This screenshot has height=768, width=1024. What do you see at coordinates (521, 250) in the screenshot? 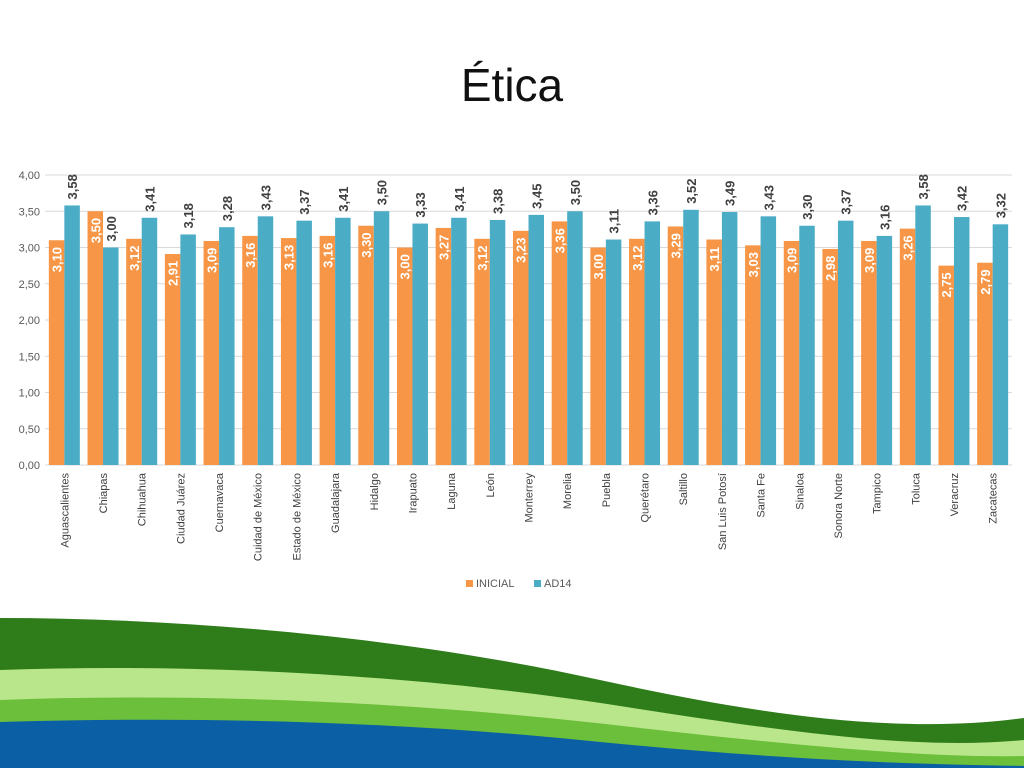
I see `value-label-inicial: 3,23` at bounding box center [521, 250].